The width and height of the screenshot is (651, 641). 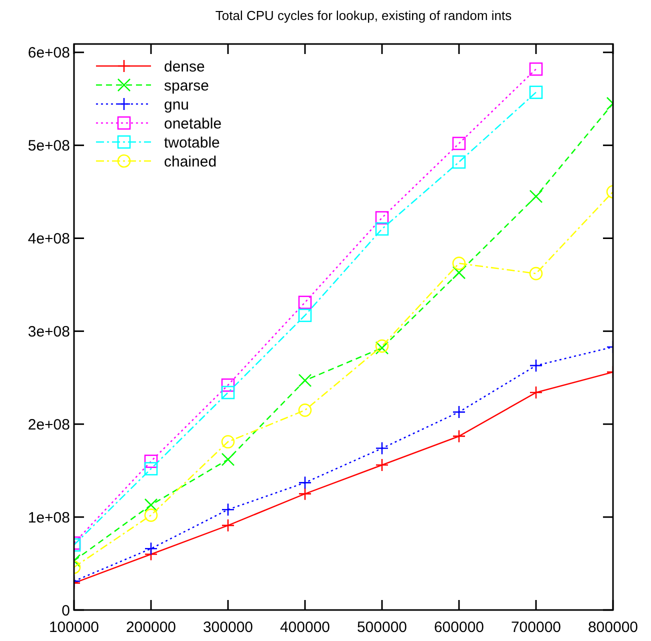 I want to click on legend-label: gnu, so click(x=177, y=105).